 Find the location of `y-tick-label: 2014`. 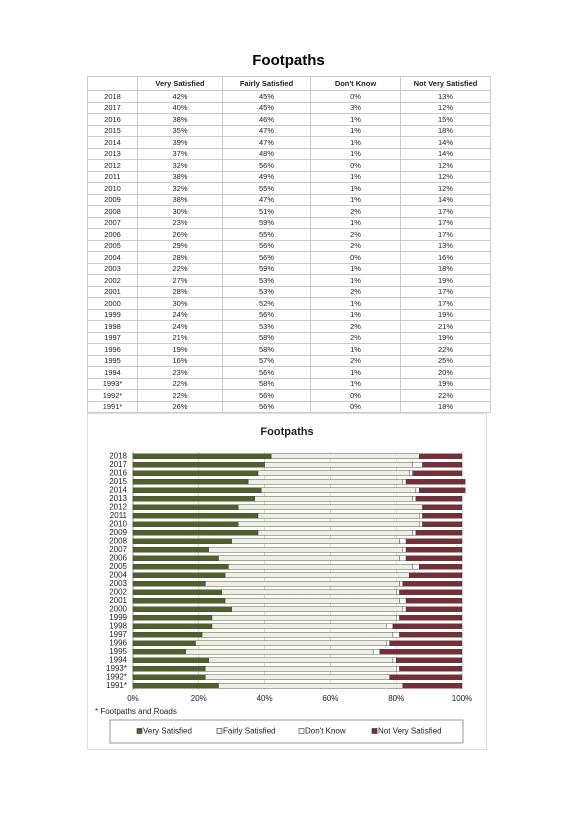

y-tick-label: 2014 is located at coordinates (118, 489).